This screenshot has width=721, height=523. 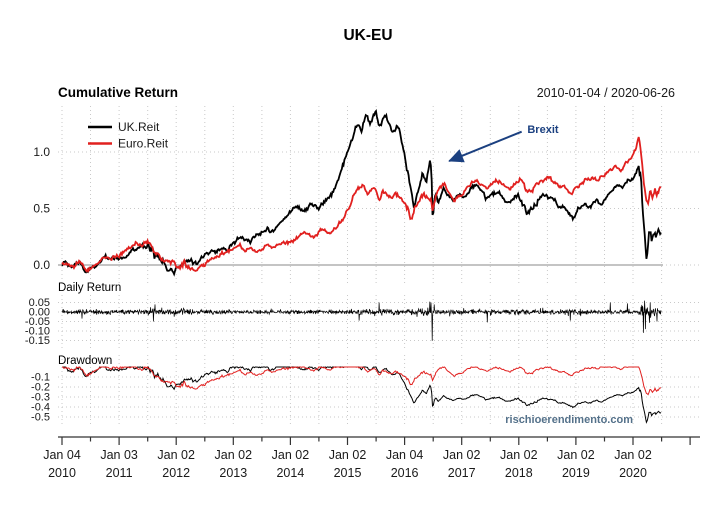 I want to click on xtick-label-month-day: Jan 03, so click(x=119, y=455).